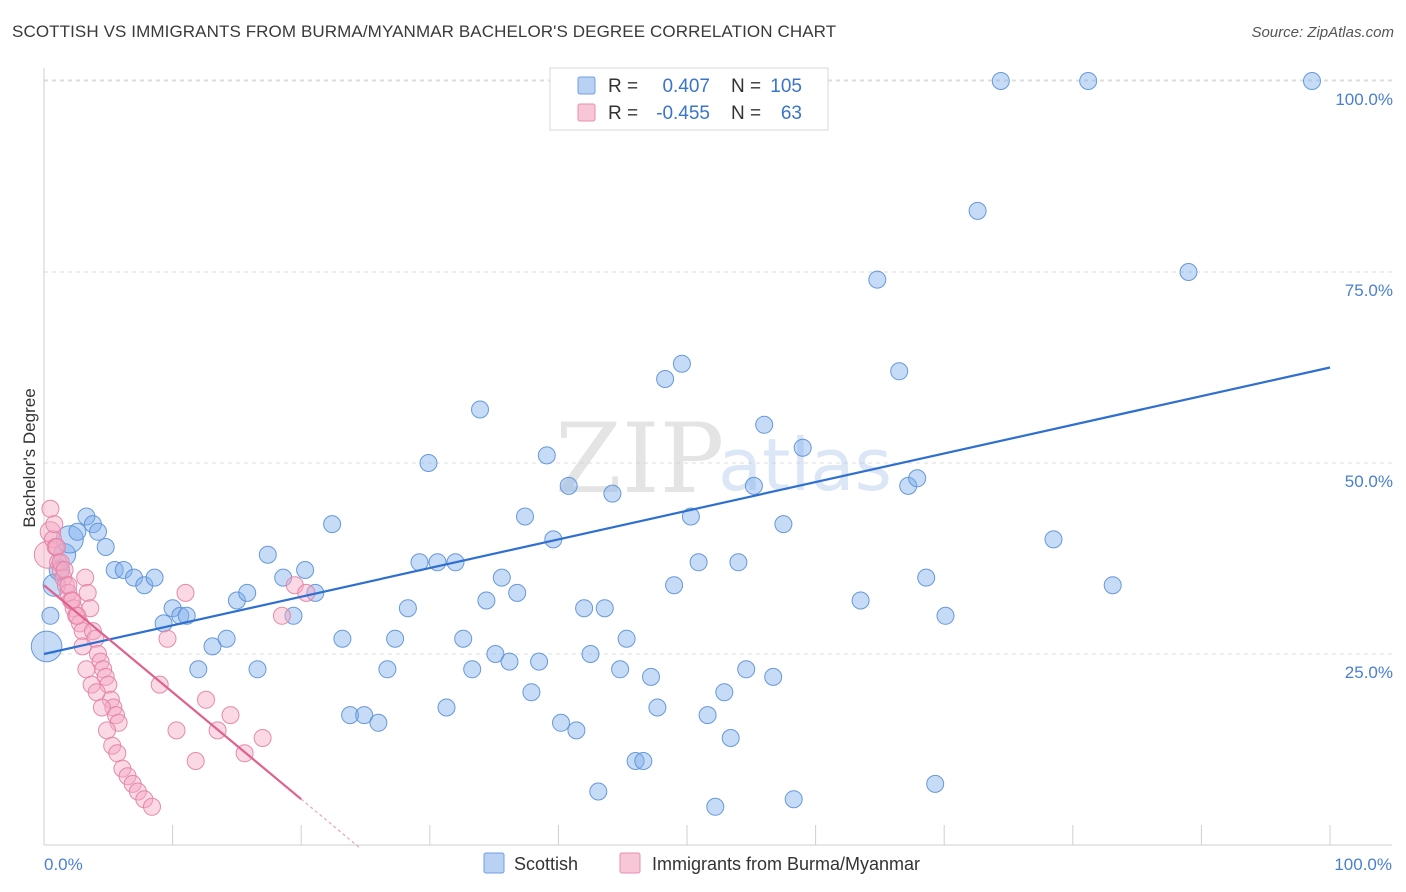 This screenshot has height=892, width=1406. Describe the element at coordinates (746, 86) in the screenshot. I see `stats-n-label-scottish: N =` at that location.